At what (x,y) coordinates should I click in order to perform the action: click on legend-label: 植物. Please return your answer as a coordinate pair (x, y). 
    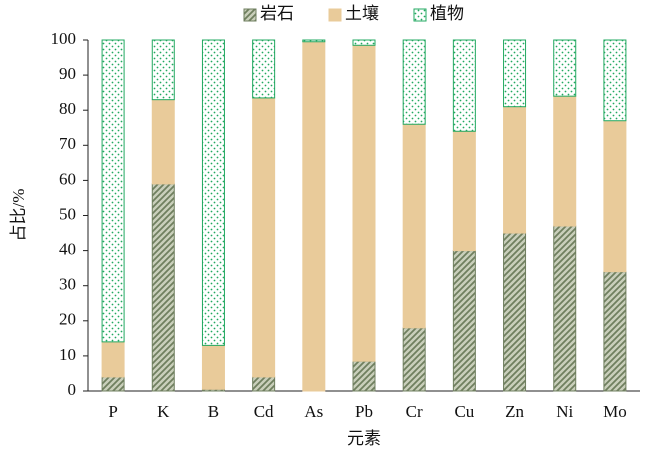
    Looking at the image, I should click on (447, 13).